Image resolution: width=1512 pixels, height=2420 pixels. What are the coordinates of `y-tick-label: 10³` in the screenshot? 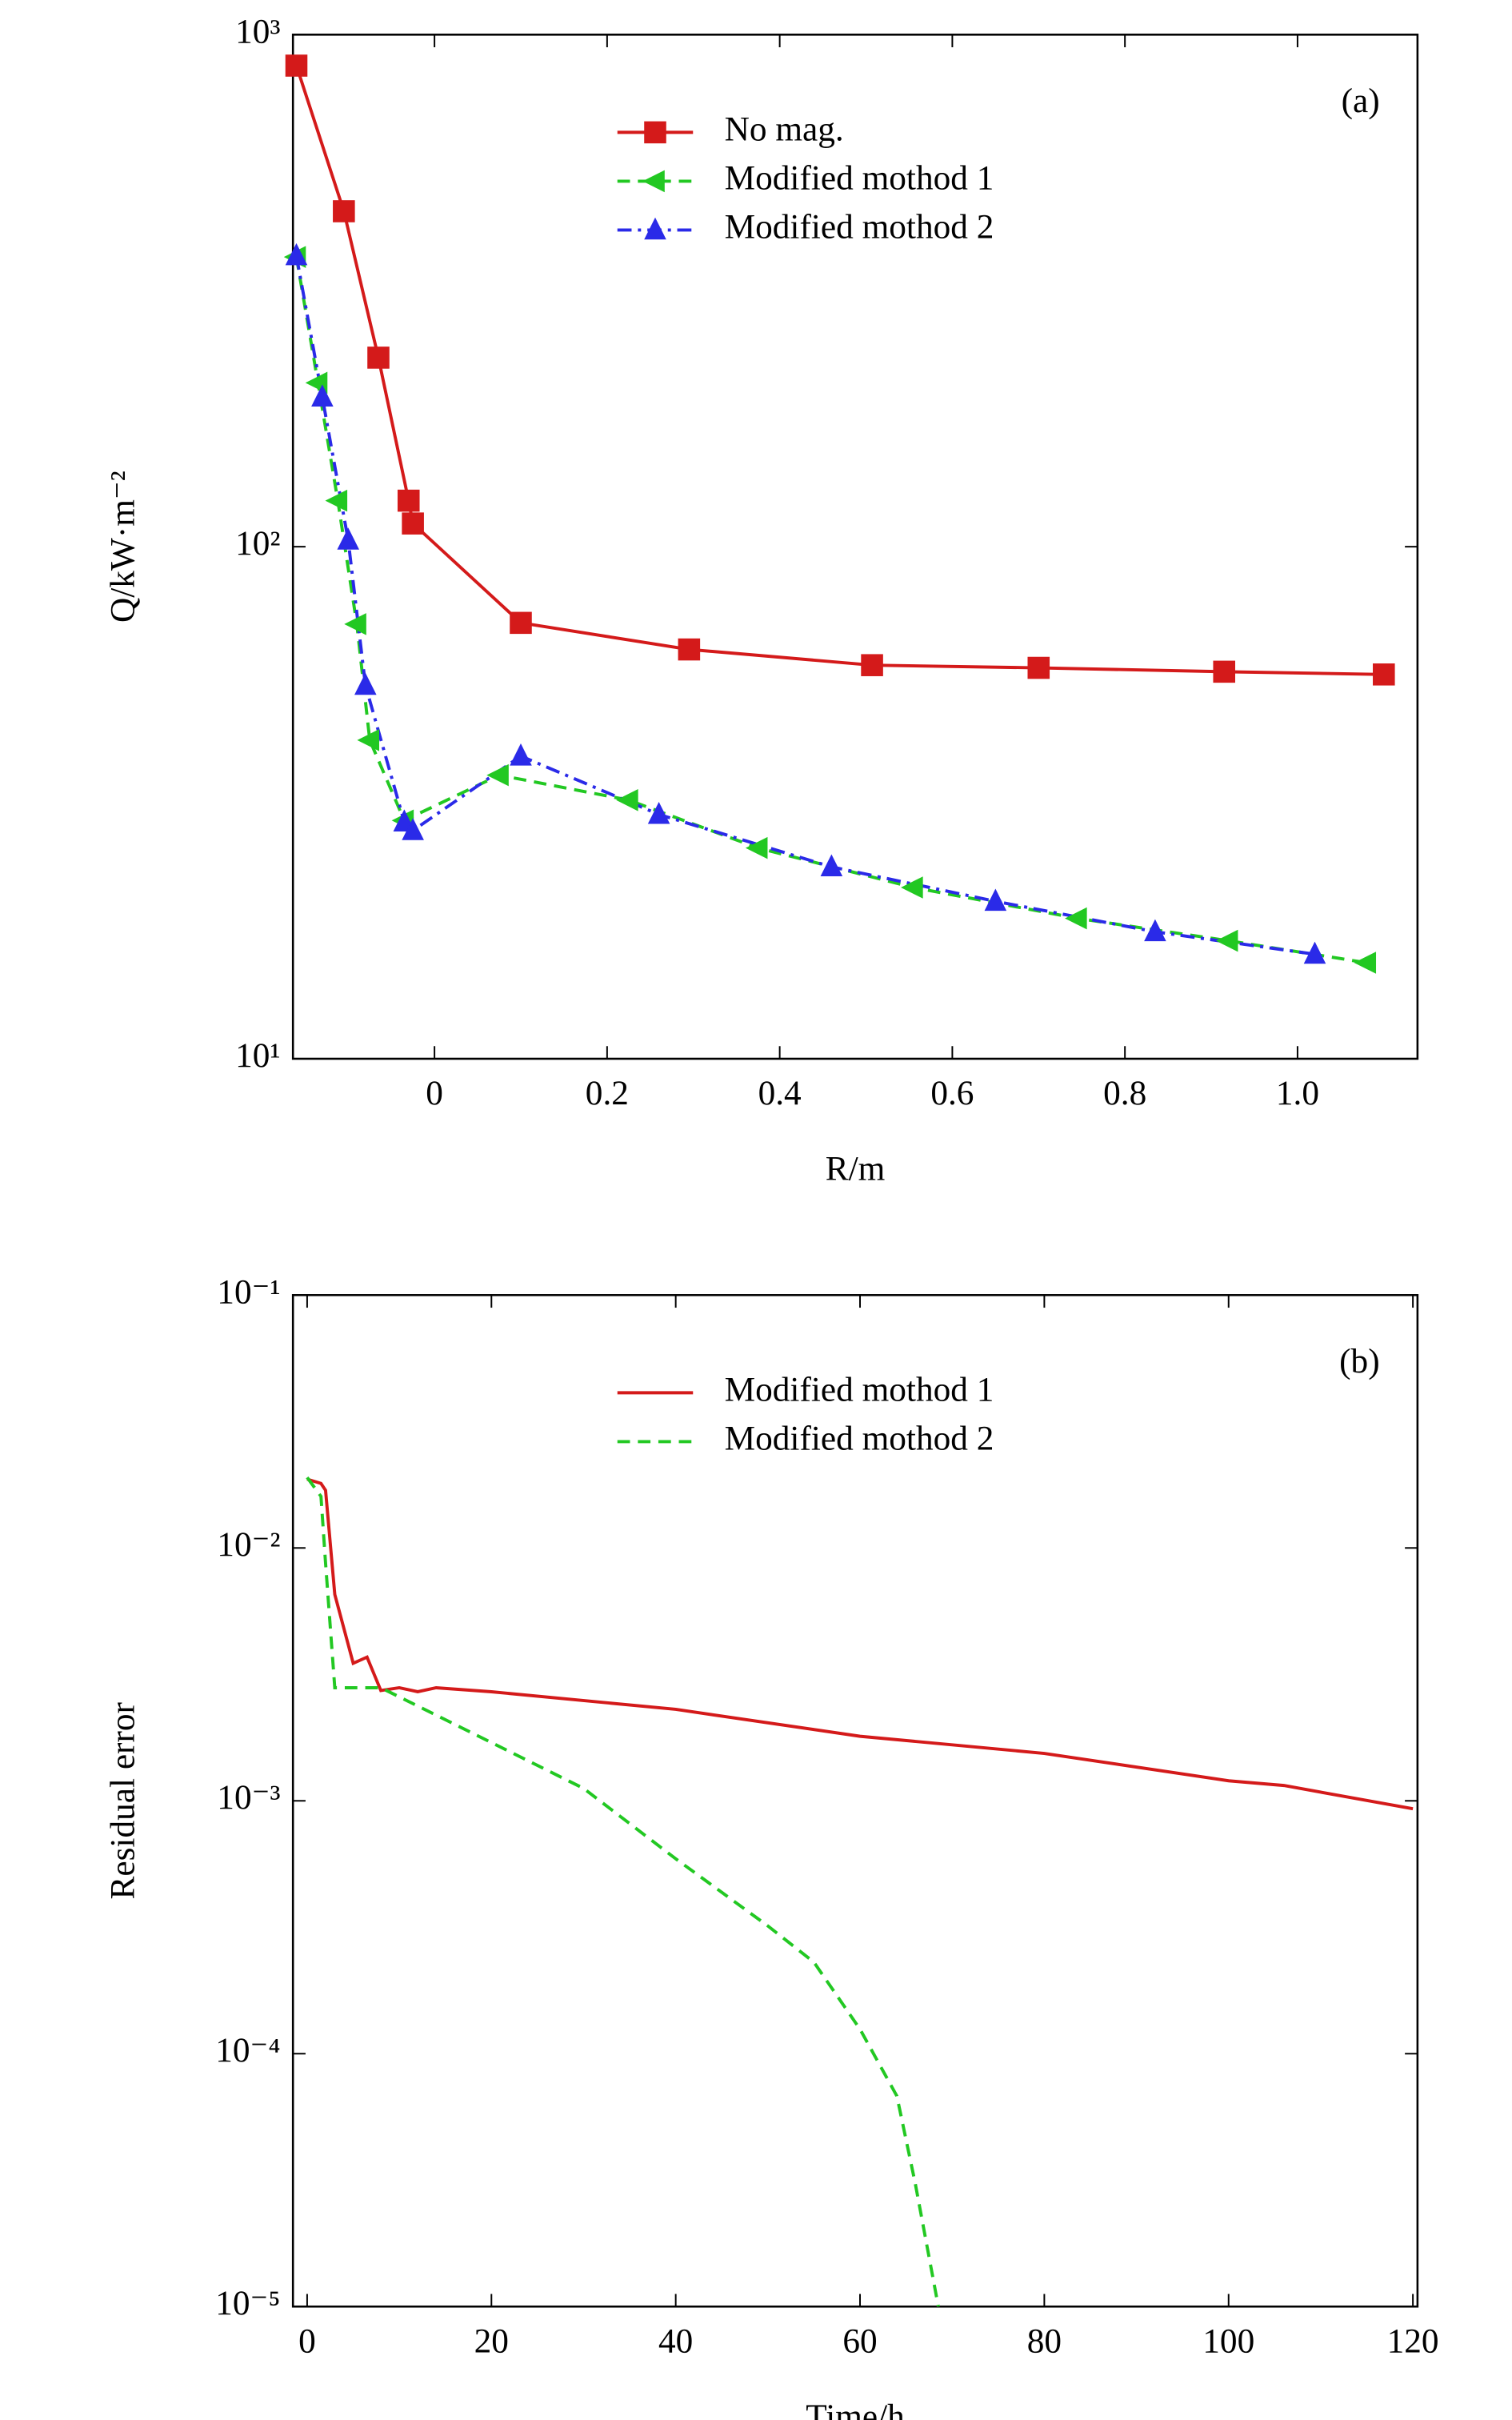 It's located at (257, 31).